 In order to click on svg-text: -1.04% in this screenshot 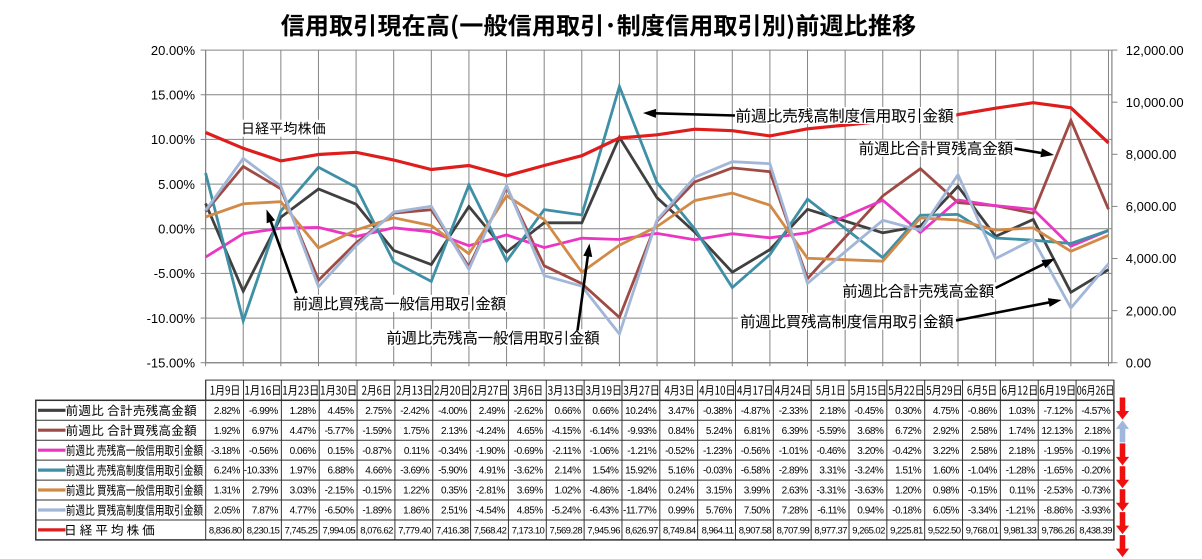, I will do `click(983, 471)`.